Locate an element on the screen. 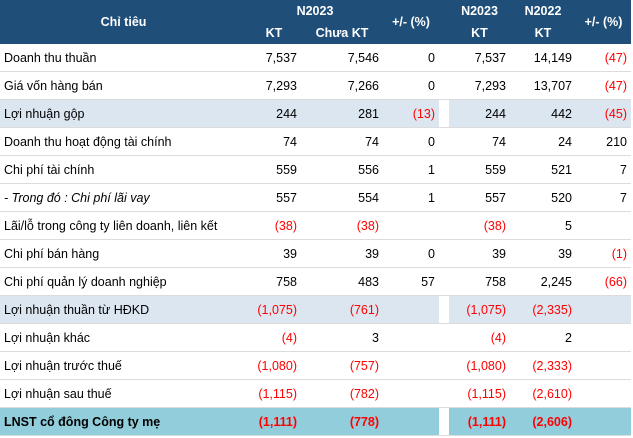 This screenshot has width=633, height=438. cell-n2023-kt-b: 39 is located at coordinates (479, 253).